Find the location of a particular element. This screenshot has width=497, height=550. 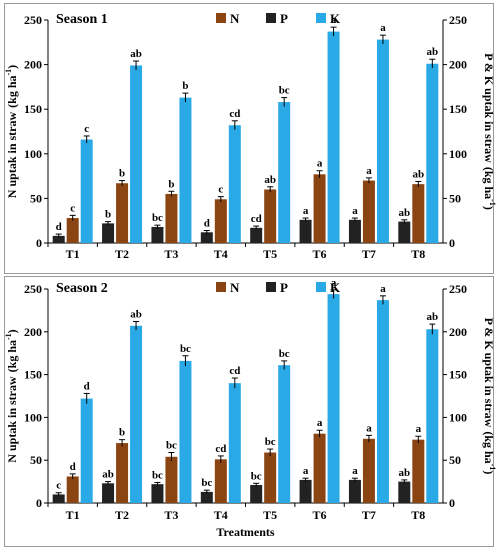

bar-k-t6 is located at coordinates (333, 137).